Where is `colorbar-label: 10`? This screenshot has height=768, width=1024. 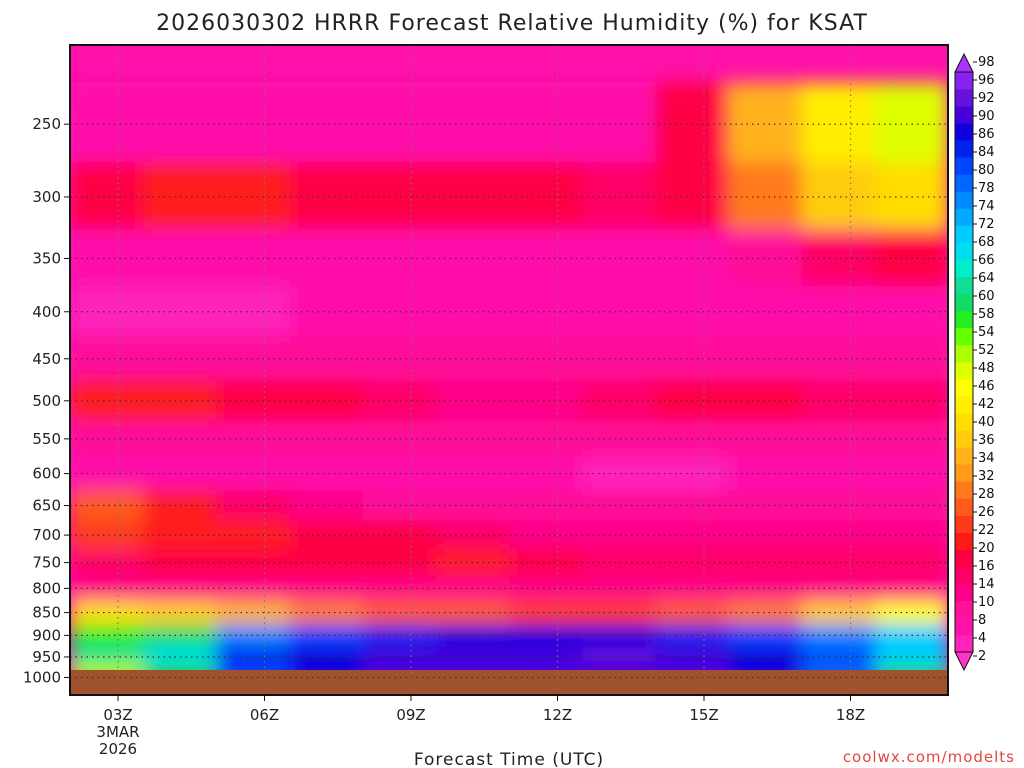 colorbar-label: 10 is located at coordinates (986, 602).